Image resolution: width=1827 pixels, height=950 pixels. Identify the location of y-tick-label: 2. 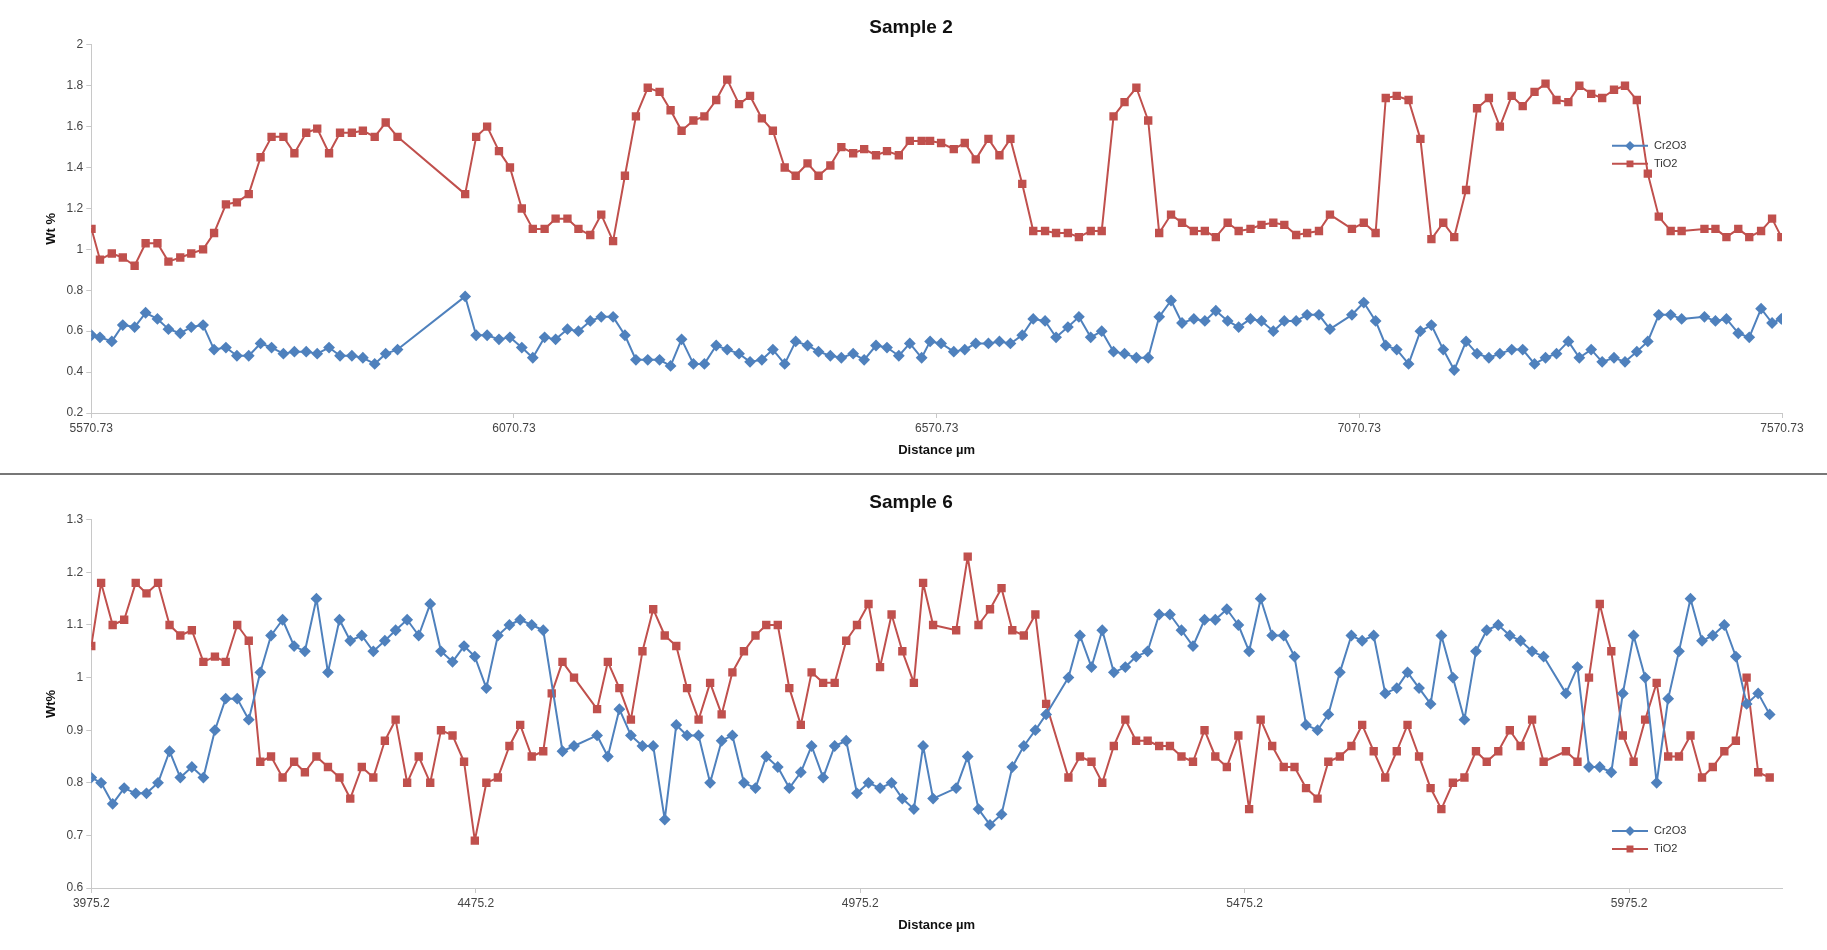
(80, 44).